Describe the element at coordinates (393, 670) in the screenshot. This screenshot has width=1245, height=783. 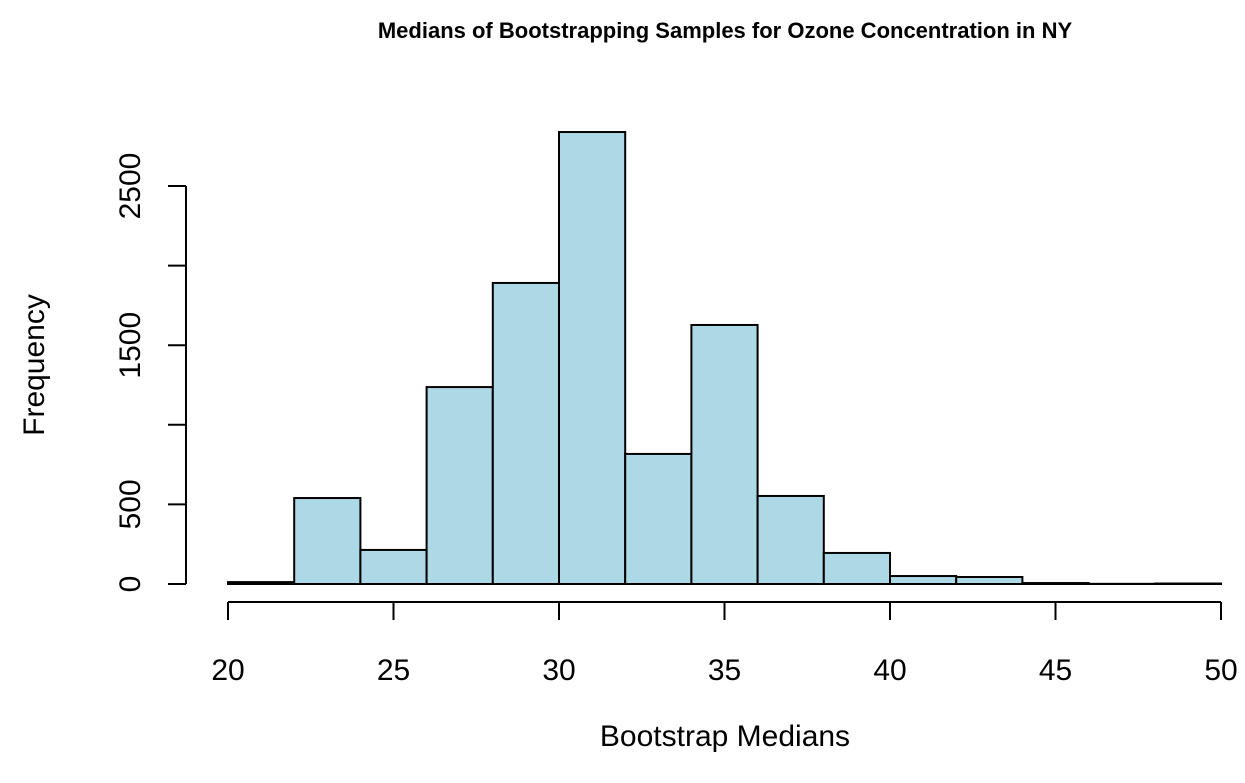
I see `x-tick-label: 25` at that location.